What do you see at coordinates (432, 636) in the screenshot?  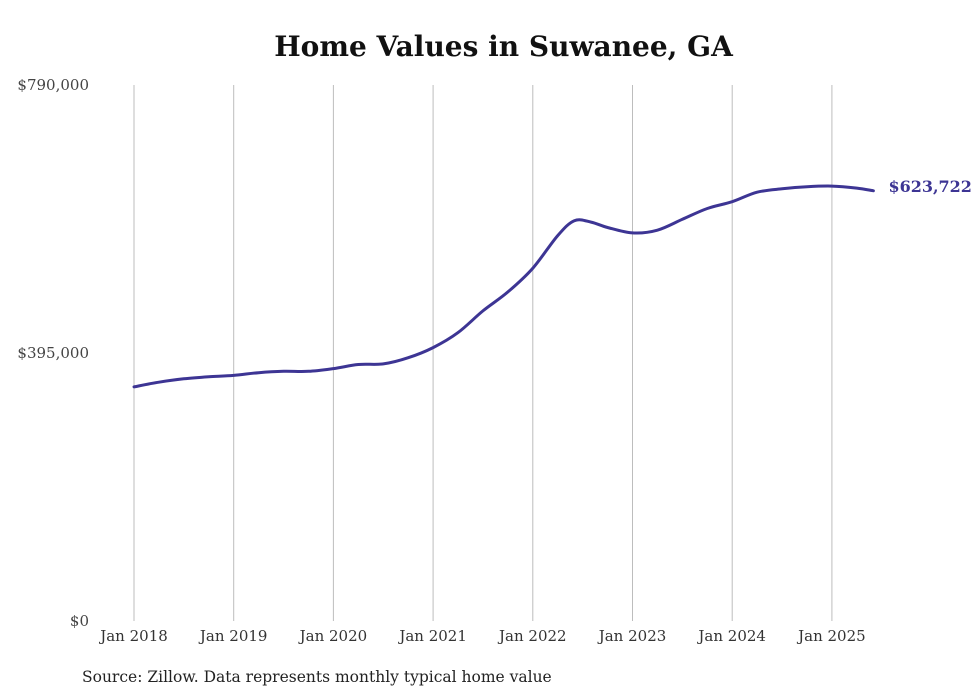 I see `x-tick-label: Jan 2021` at bounding box center [432, 636].